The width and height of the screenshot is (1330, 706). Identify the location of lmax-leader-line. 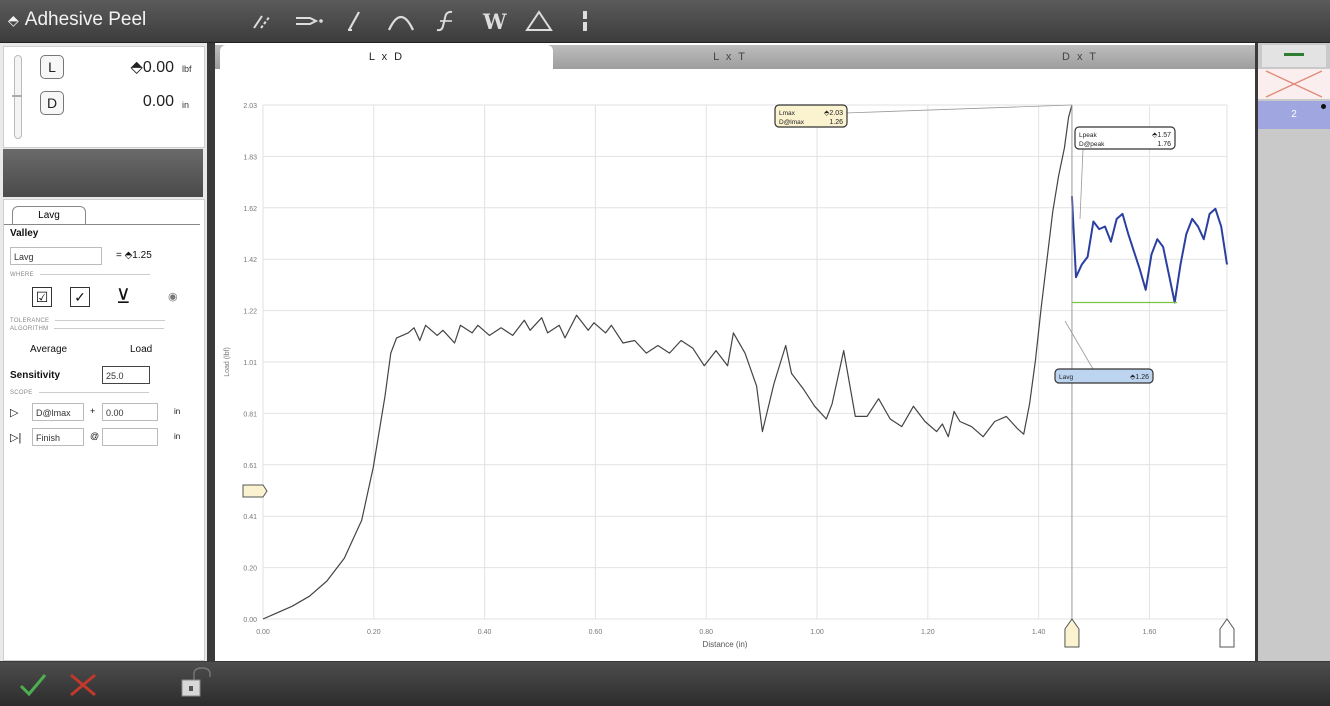
(958, 109).